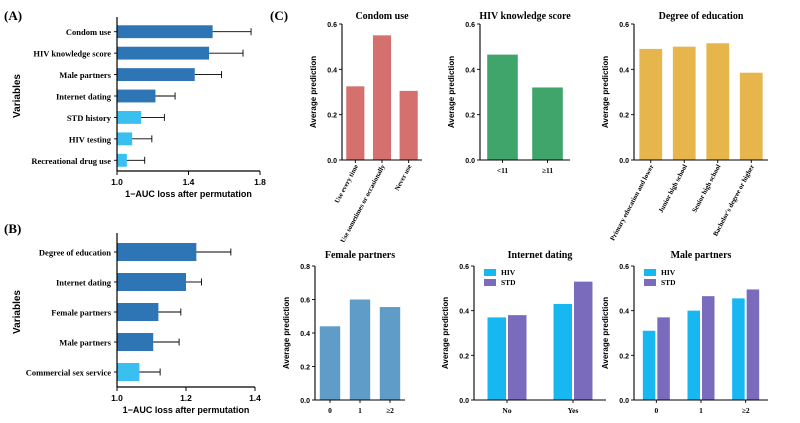 The height and width of the screenshot is (423, 800). Describe the element at coordinates (186, 398) in the screenshot. I see `x-tick-label: 1.2` at that location.